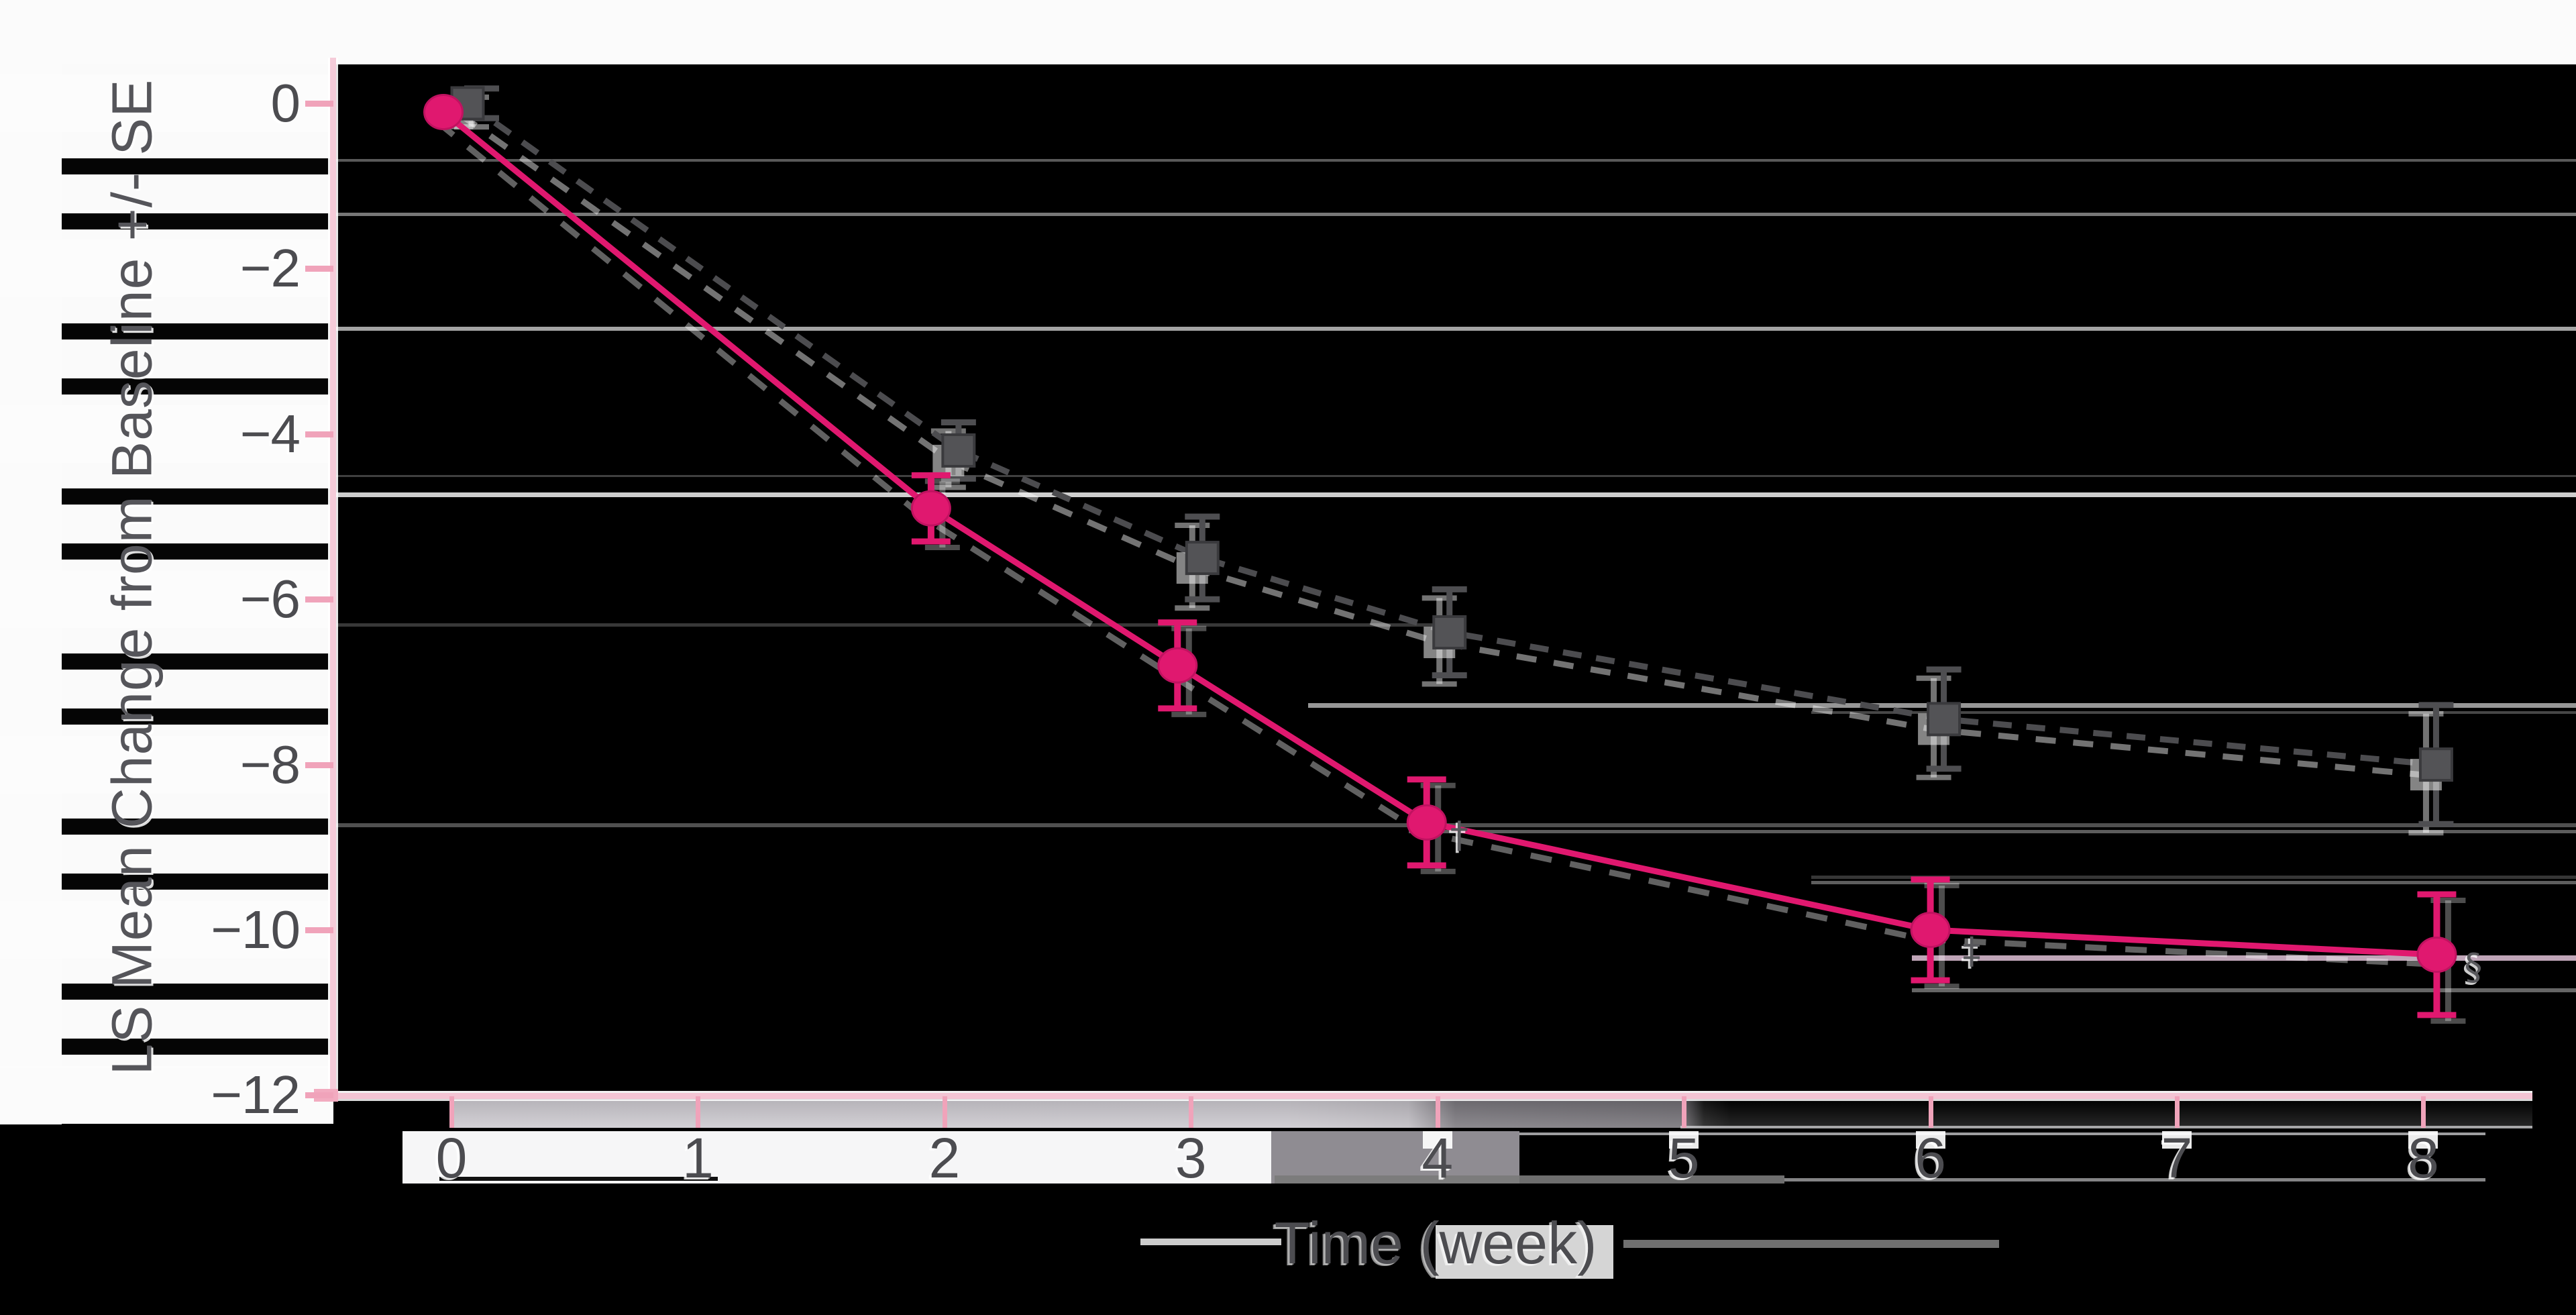  What do you see at coordinates (270, 268) in the screenshot?
I see `y-tick-label: −2` at bounding box center [270, 268].